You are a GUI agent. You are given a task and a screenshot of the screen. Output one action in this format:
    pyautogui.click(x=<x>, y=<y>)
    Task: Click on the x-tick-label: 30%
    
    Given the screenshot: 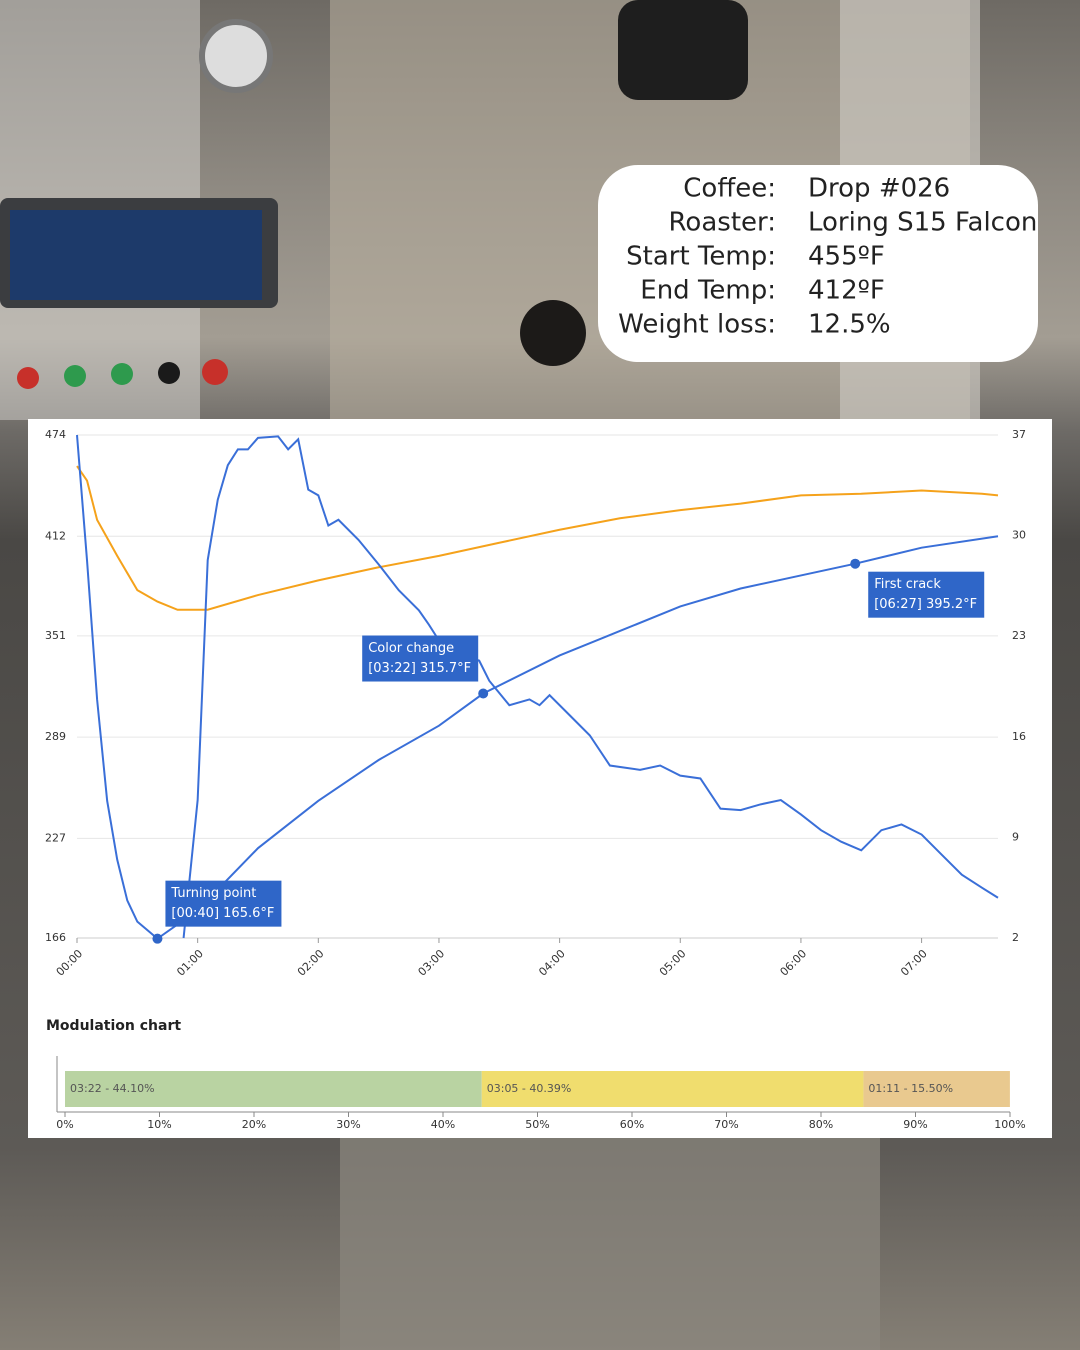 What is the action you would take?
    pyautogui.click(x=348, y=1124)
    